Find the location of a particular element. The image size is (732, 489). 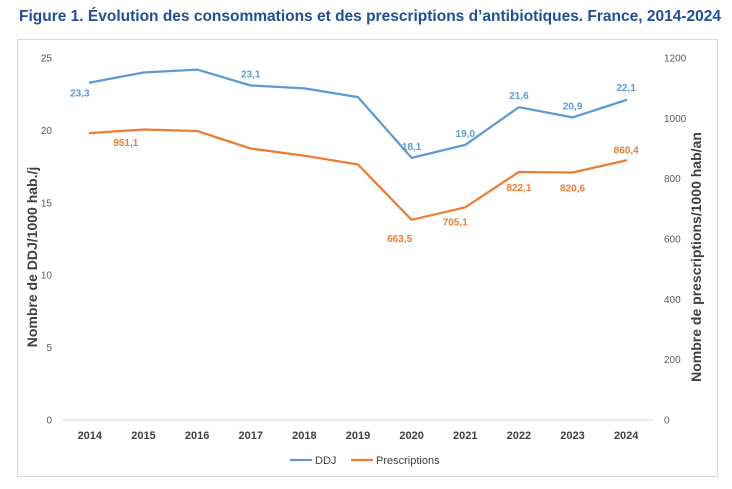

x-tick-label: 2024 is located at coordinates (626, 436).